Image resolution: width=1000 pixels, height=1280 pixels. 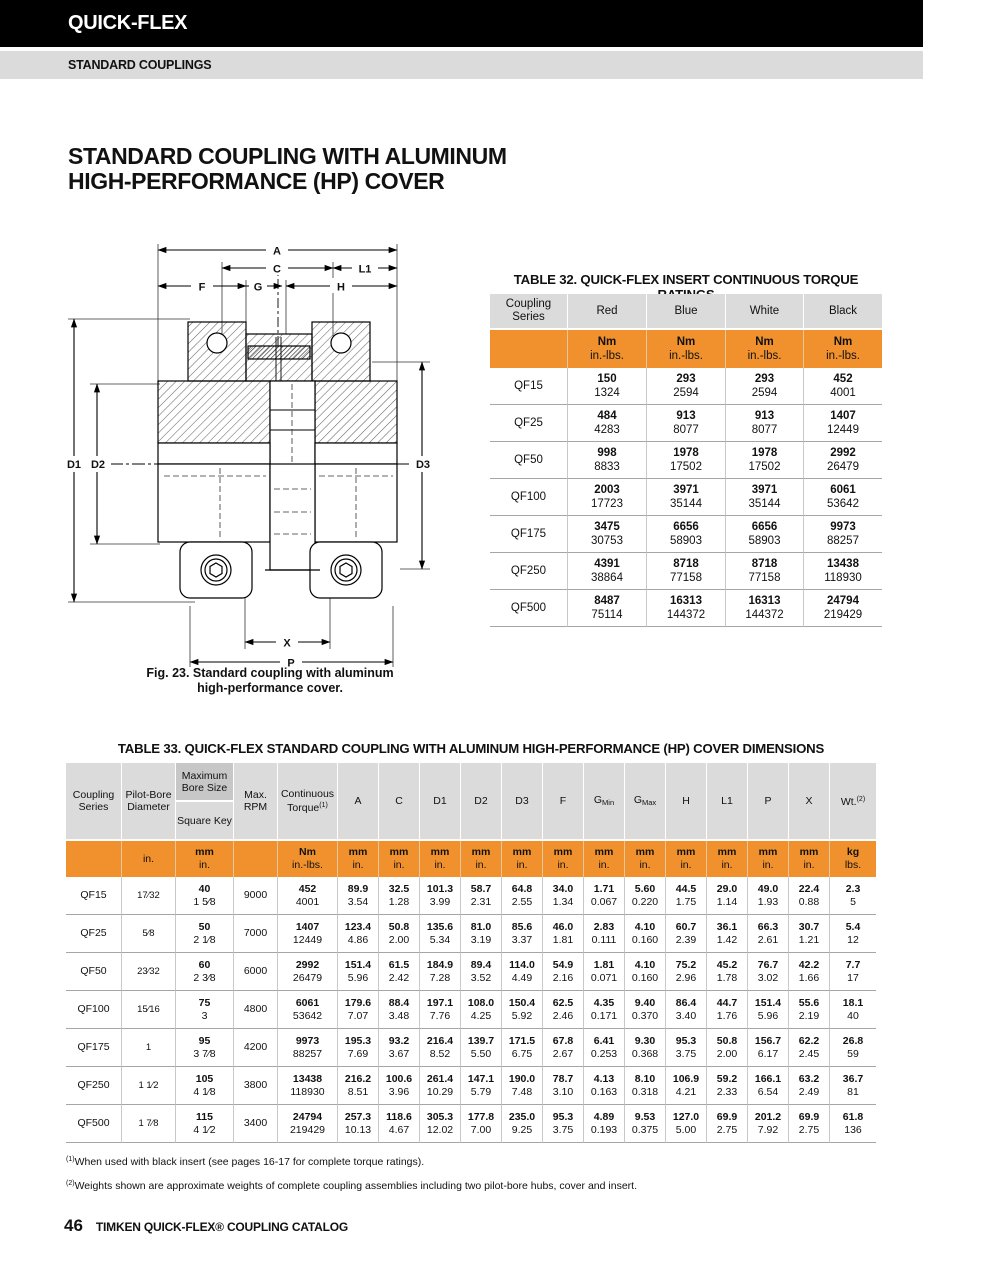 I want to click on table33-dim-cell: 8.10 0.318, so click(x=645, y=1086).